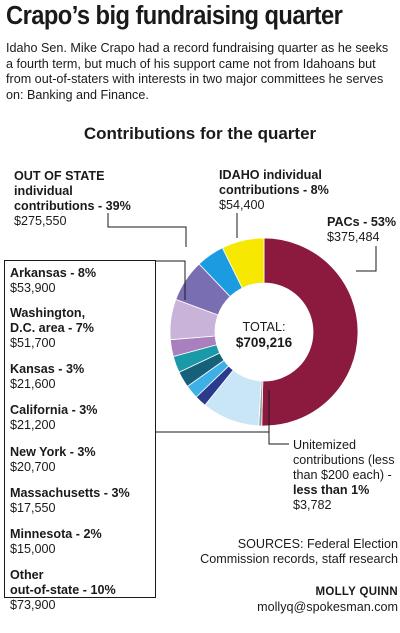  Describe the element at coordinates (33, 384) in the screenshot. I see `state-amount: $21,600` at that location.